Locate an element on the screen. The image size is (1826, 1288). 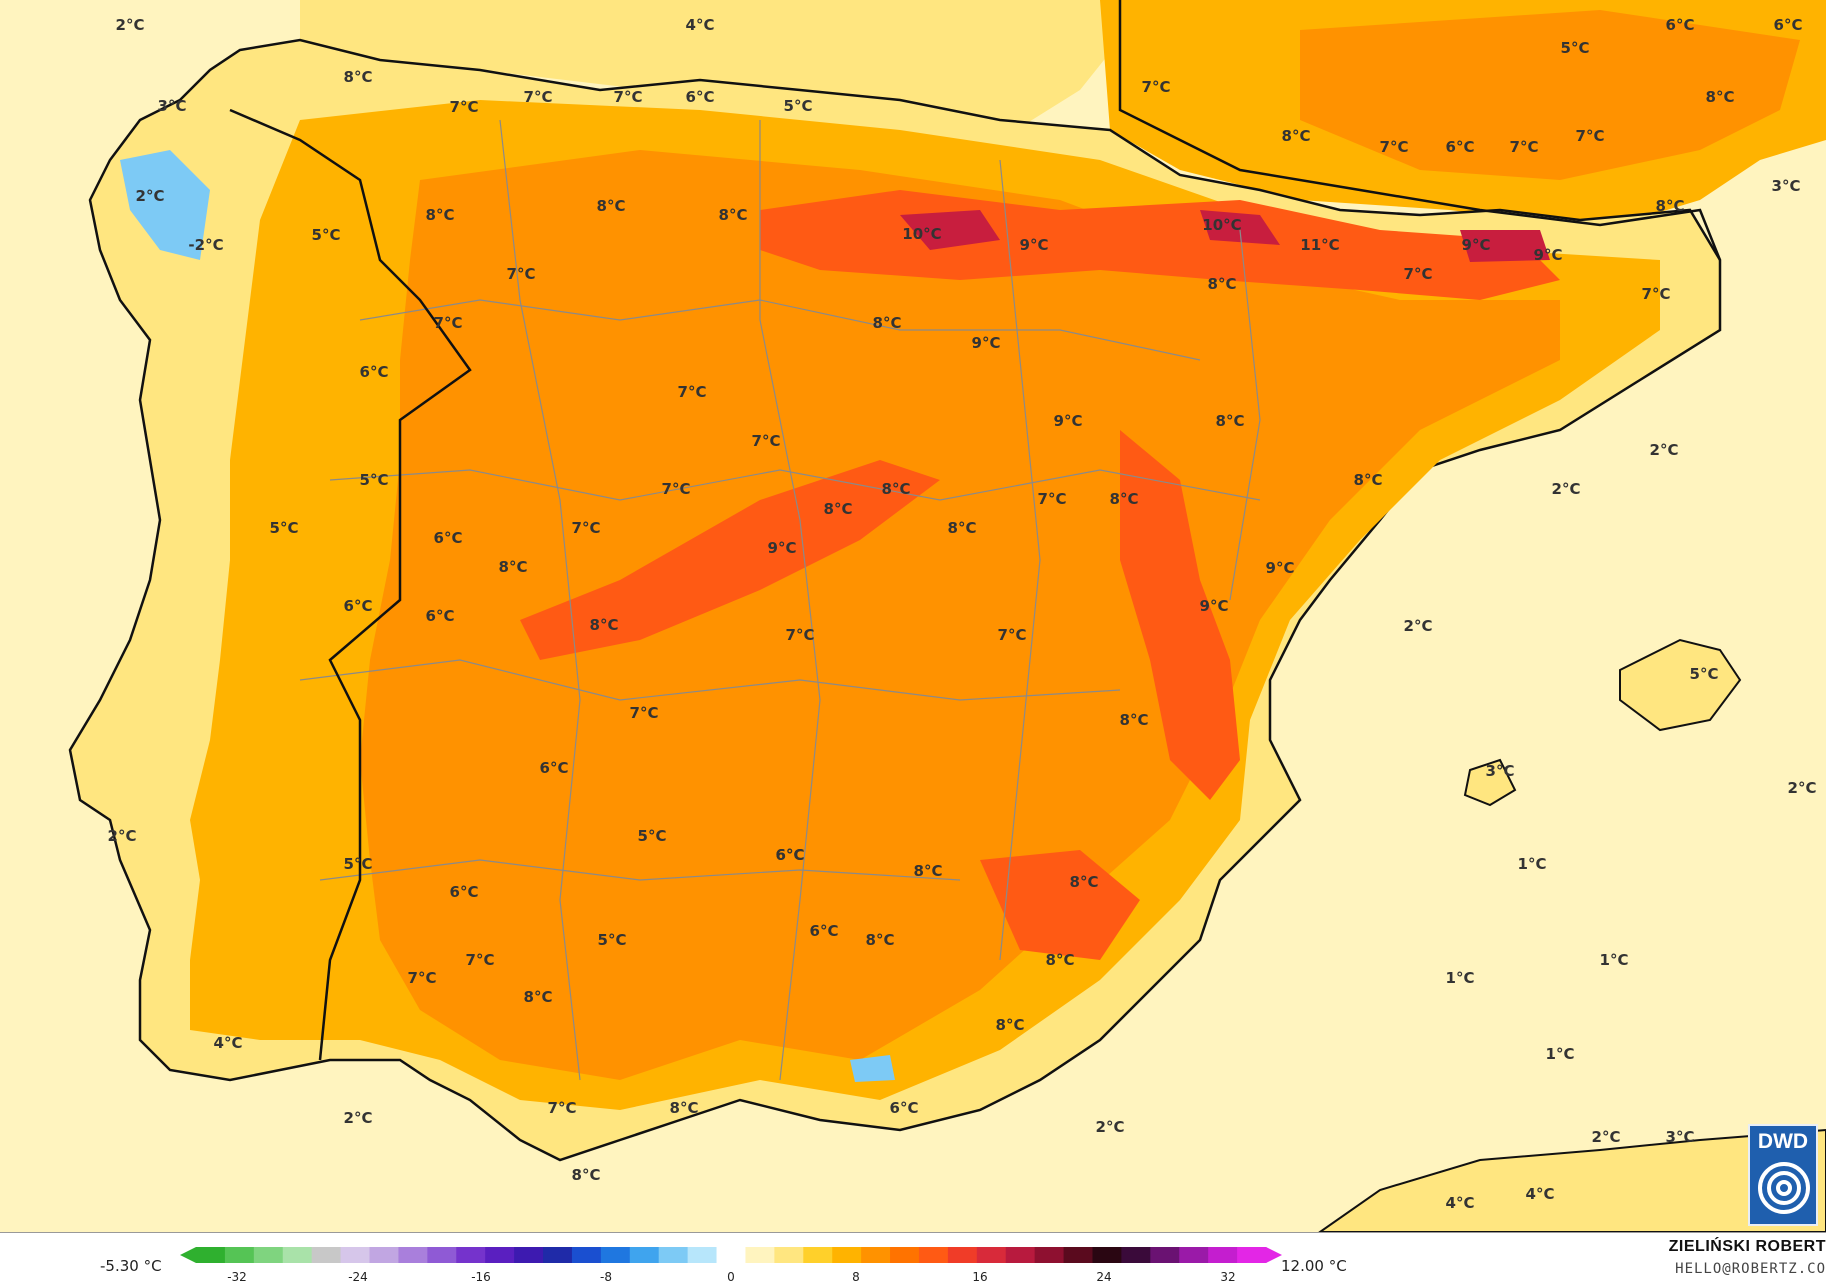
dwd-logo: DWD is located at coordinates (1783, 1175).